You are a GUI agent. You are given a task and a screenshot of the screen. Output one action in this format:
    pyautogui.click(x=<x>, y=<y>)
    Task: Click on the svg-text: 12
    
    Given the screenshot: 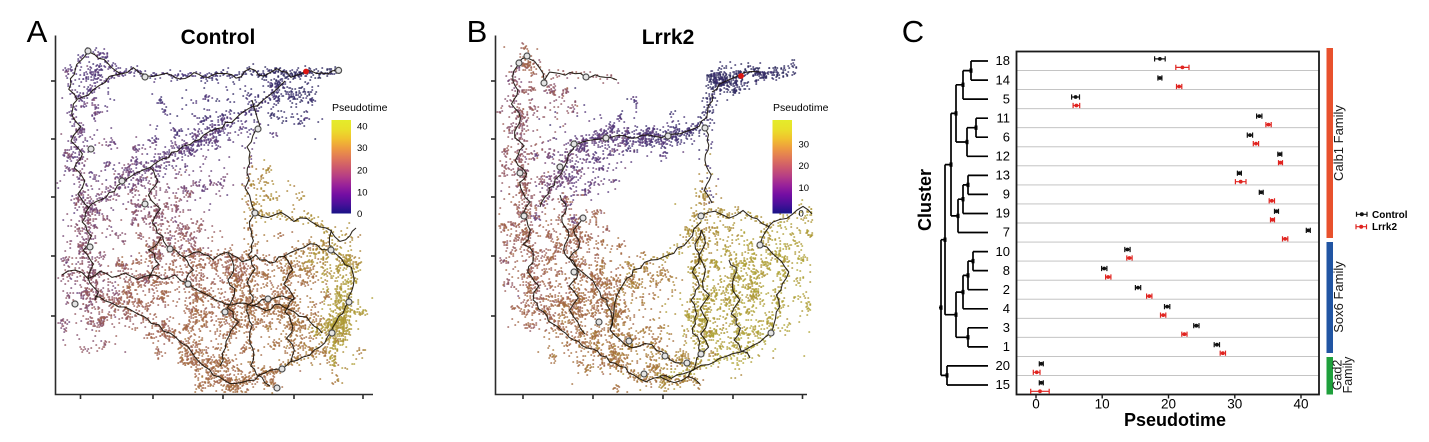 What is the action you would take?
    pyautogui.click(x=1003, y=156)
    